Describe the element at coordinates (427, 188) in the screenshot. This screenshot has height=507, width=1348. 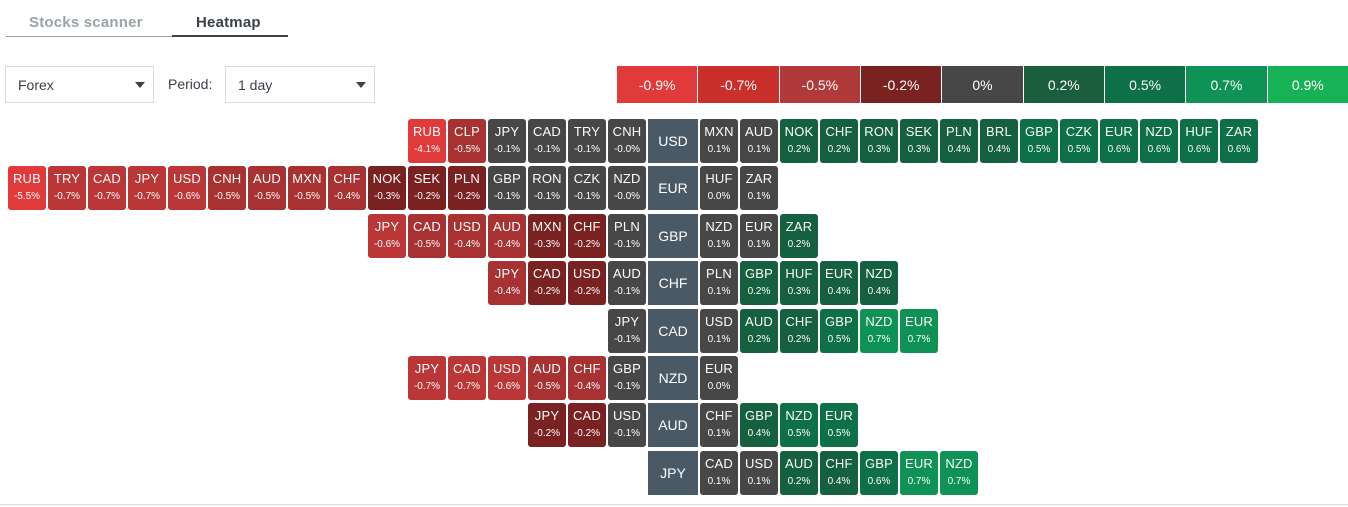
I see `heatmap-cell: SEK -0.2%` at that location.